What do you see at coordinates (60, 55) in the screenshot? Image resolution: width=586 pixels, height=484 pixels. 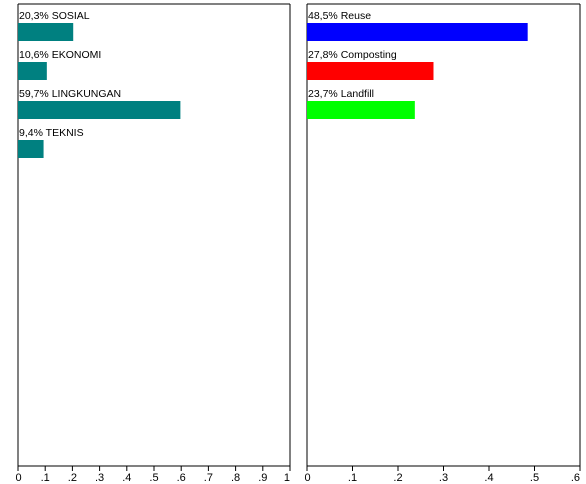 I see `bar-label: 10,6% EKONOMI` at bounding box center [60, 55].